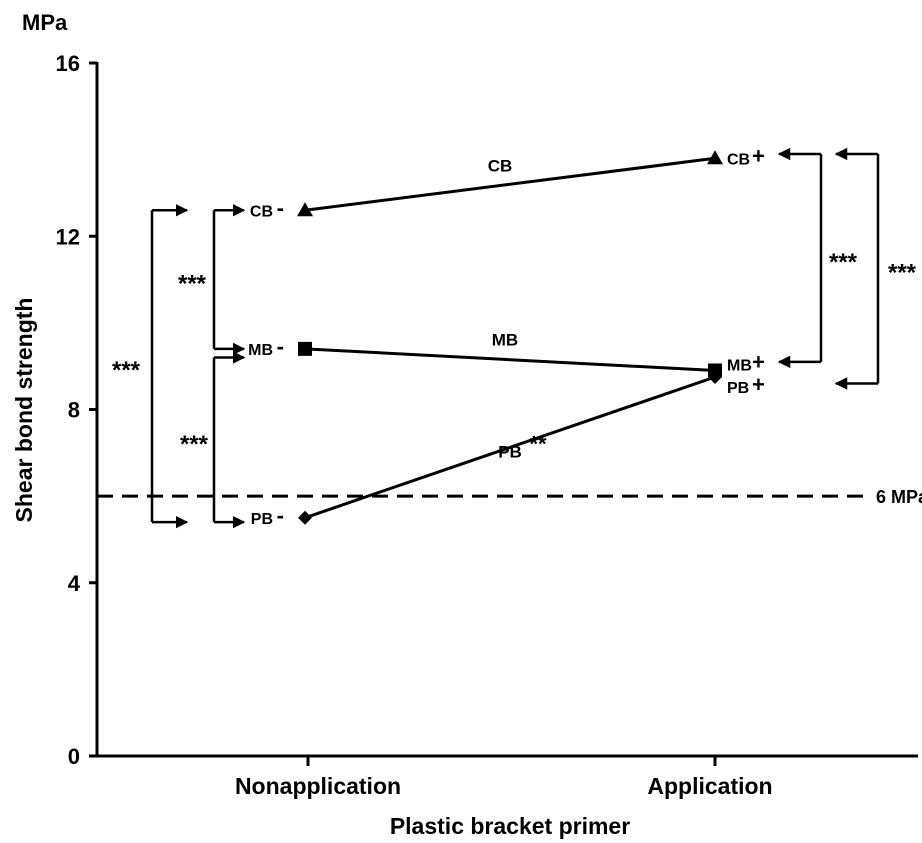 The image size is (922, 843). Describe the element at coordinates (709, 786) in the screenshot. I see `category-label-1: Application` at that location.